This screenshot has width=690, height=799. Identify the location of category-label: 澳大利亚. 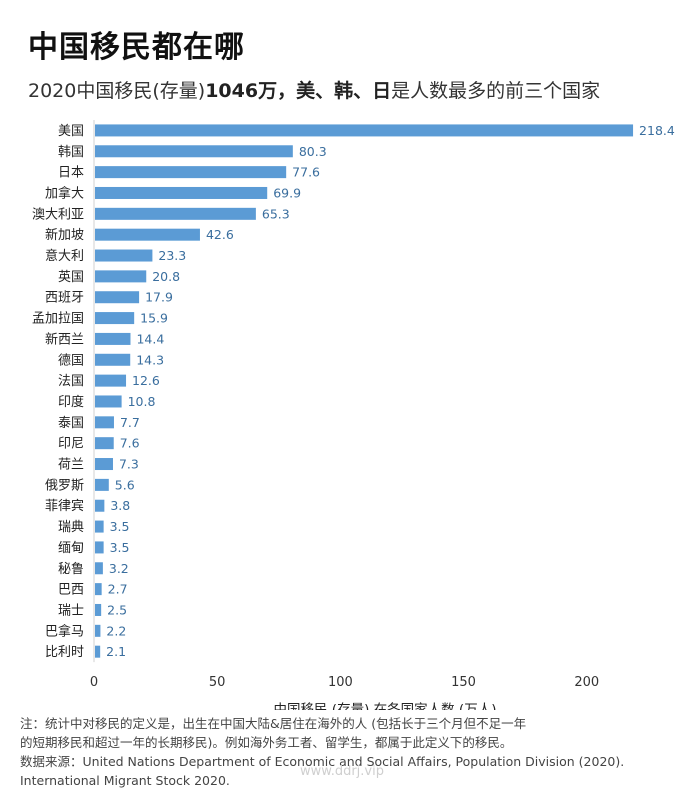
(58, 214).